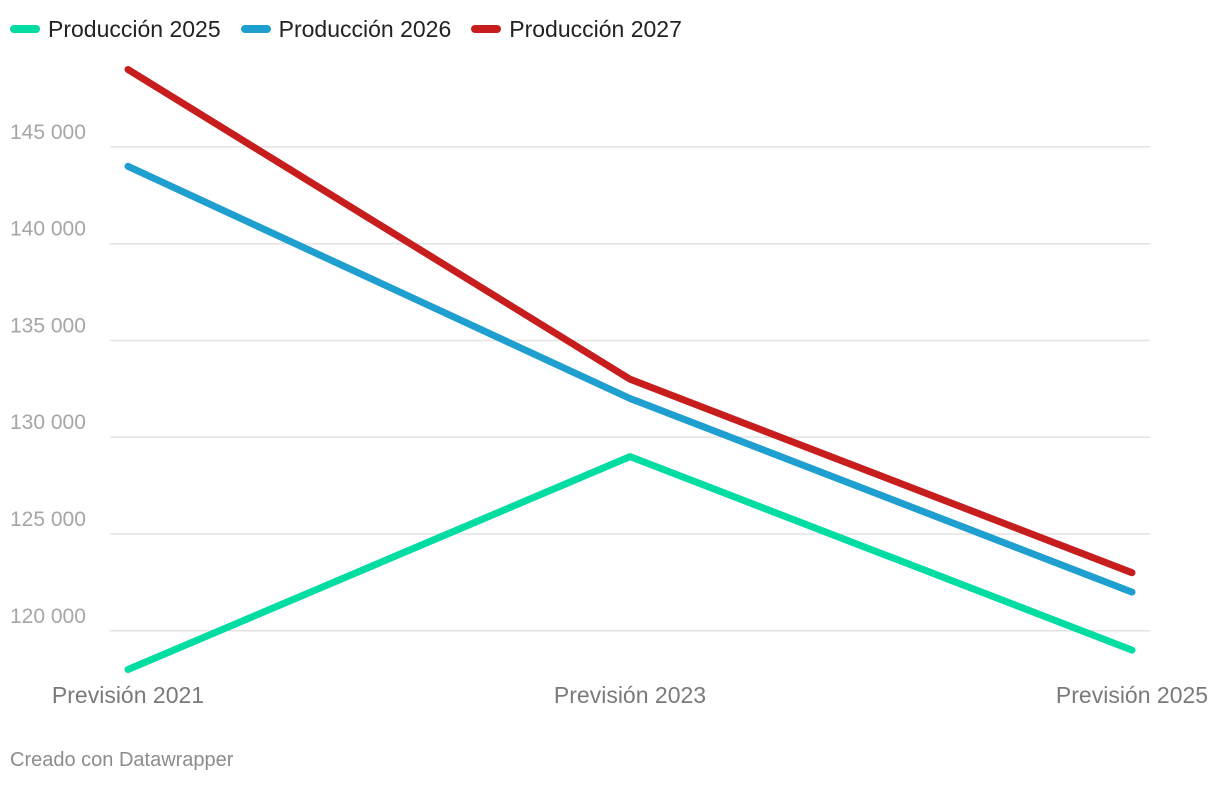 The width and height of the screenshot is (1220, 786). What do you see at coordinates (134, 29) in the screenshot?
I see `legend-label-0: Producción 2025` at bounding box center [134, 29].